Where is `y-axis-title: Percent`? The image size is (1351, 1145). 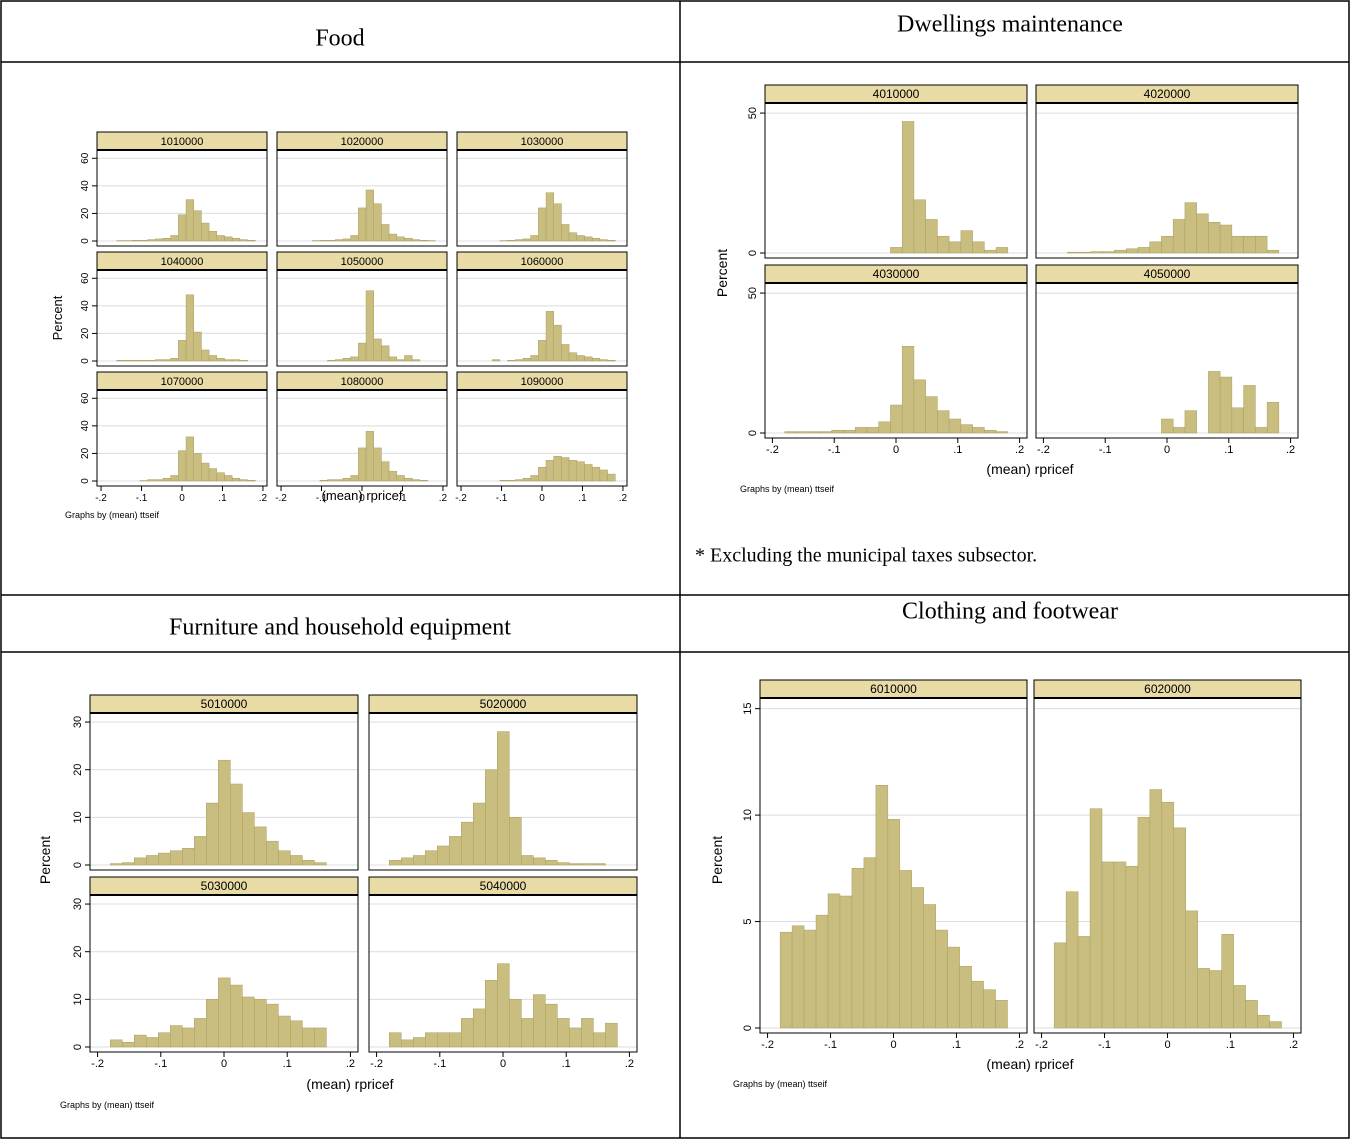
y-axis-title: Percent is located at coordinates (717, 860).